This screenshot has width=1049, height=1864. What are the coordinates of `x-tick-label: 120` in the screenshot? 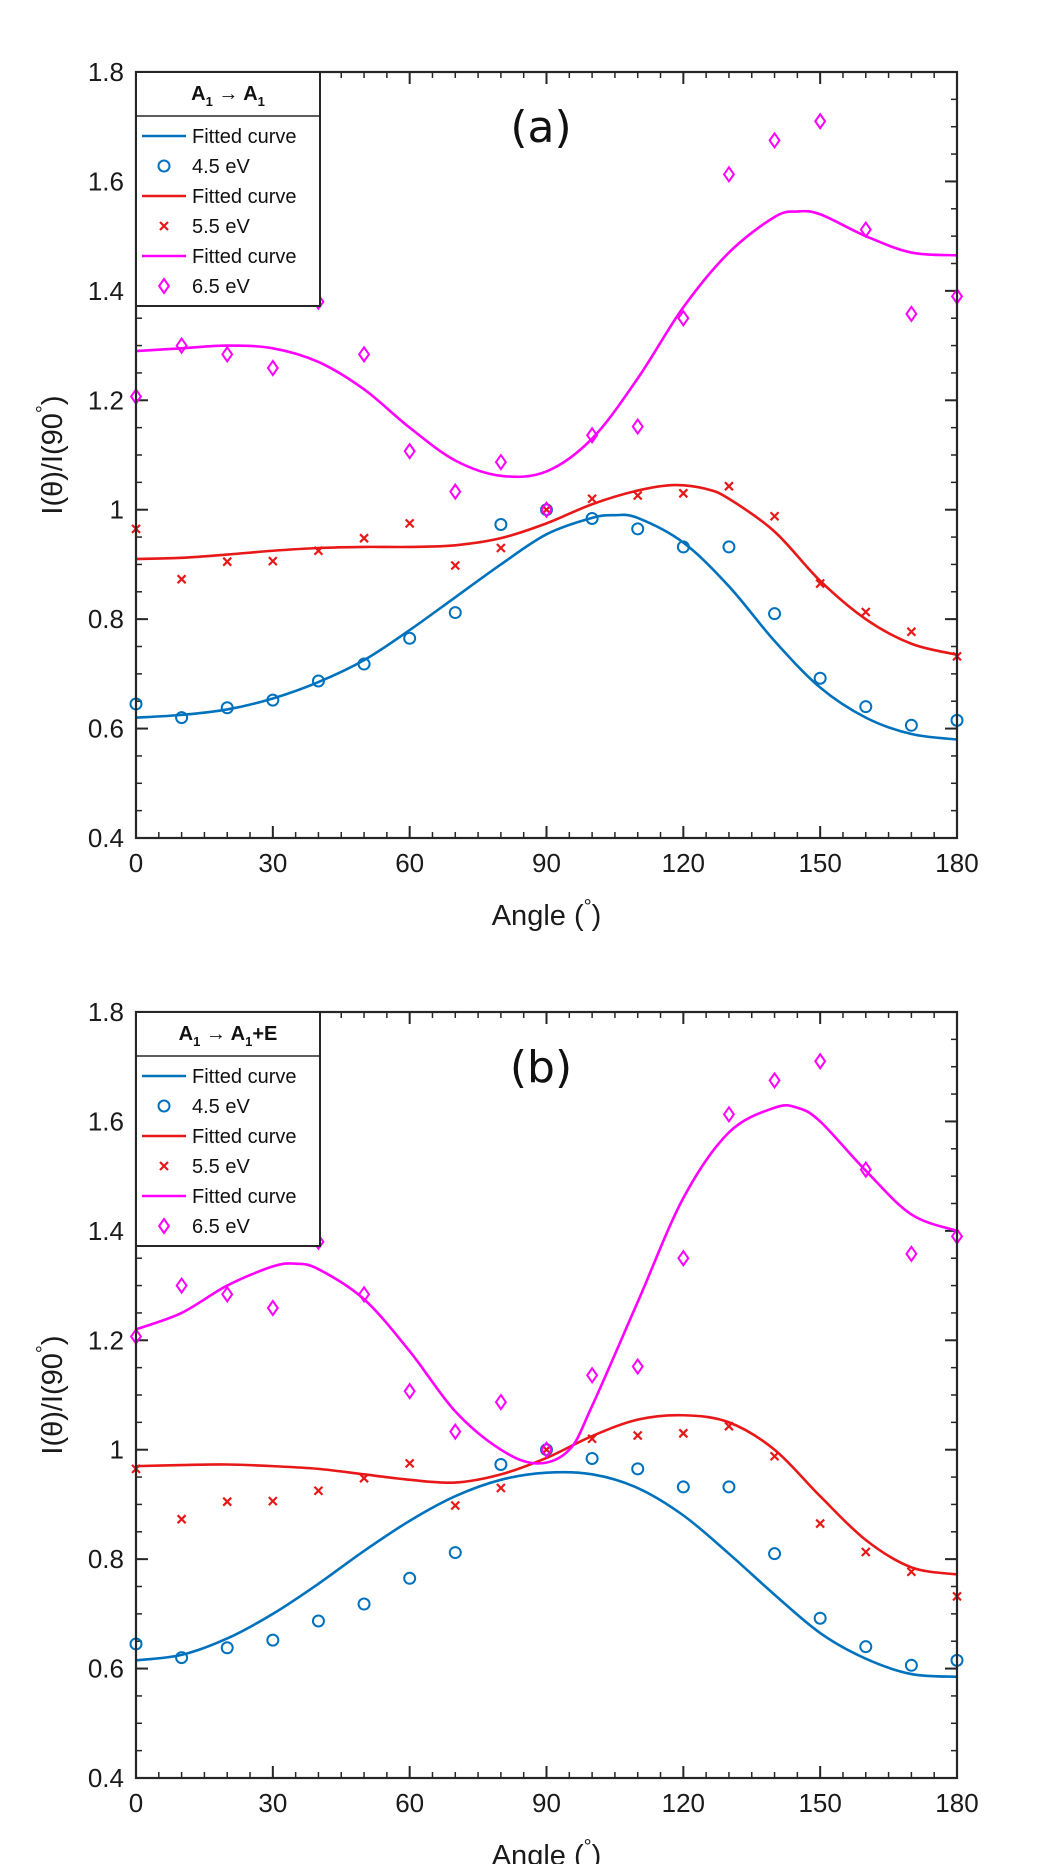 It's located at (683, 863).